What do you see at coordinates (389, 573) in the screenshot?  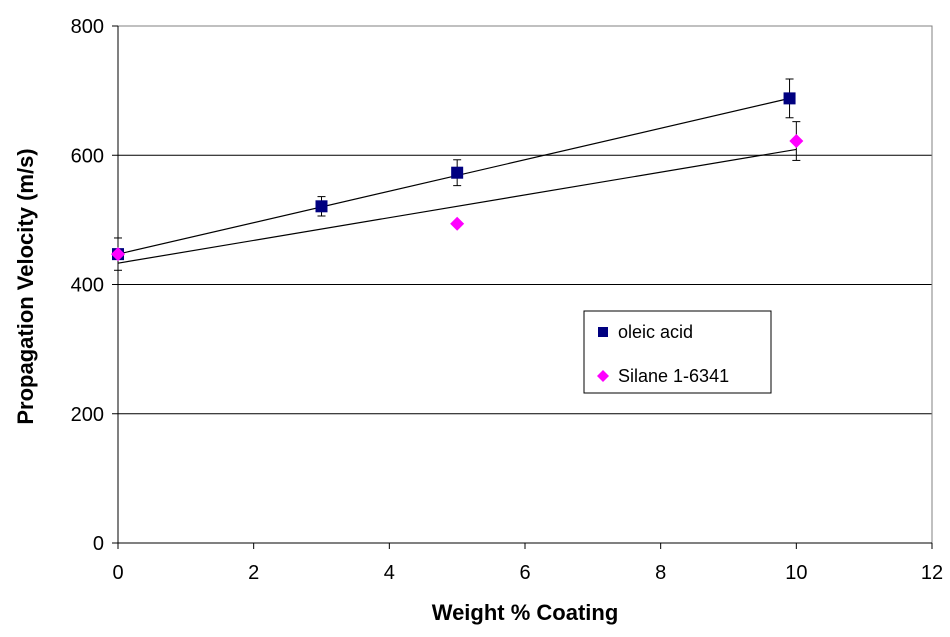 I see `x-tick-label: 4` at bounding box center [389, 573].